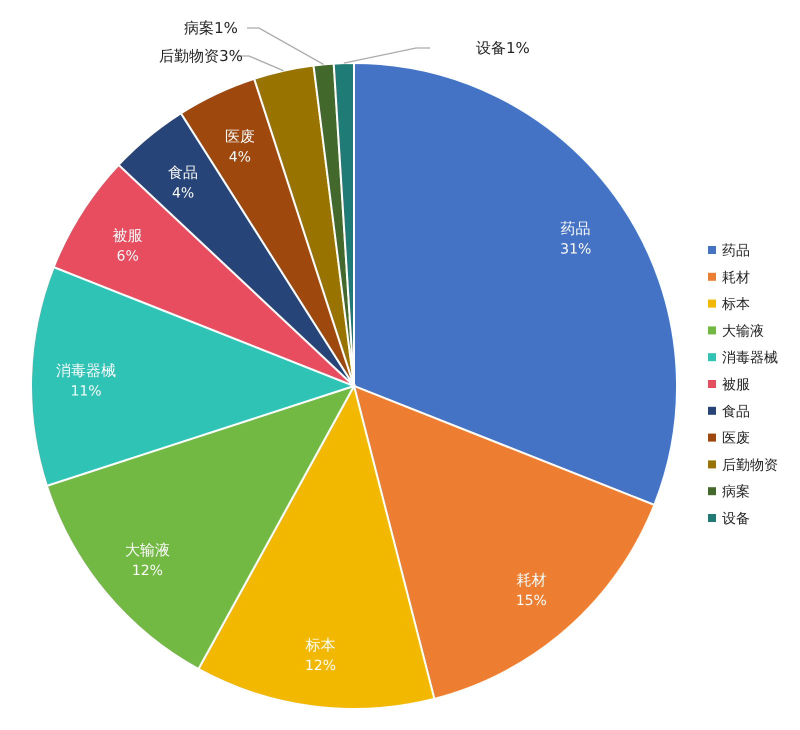 This screenshot has height=730, width=800. What do you see at coordinates (735, 304) in the screenshot?
I see `legend-label: 标本` at bounding box center [735, 304].